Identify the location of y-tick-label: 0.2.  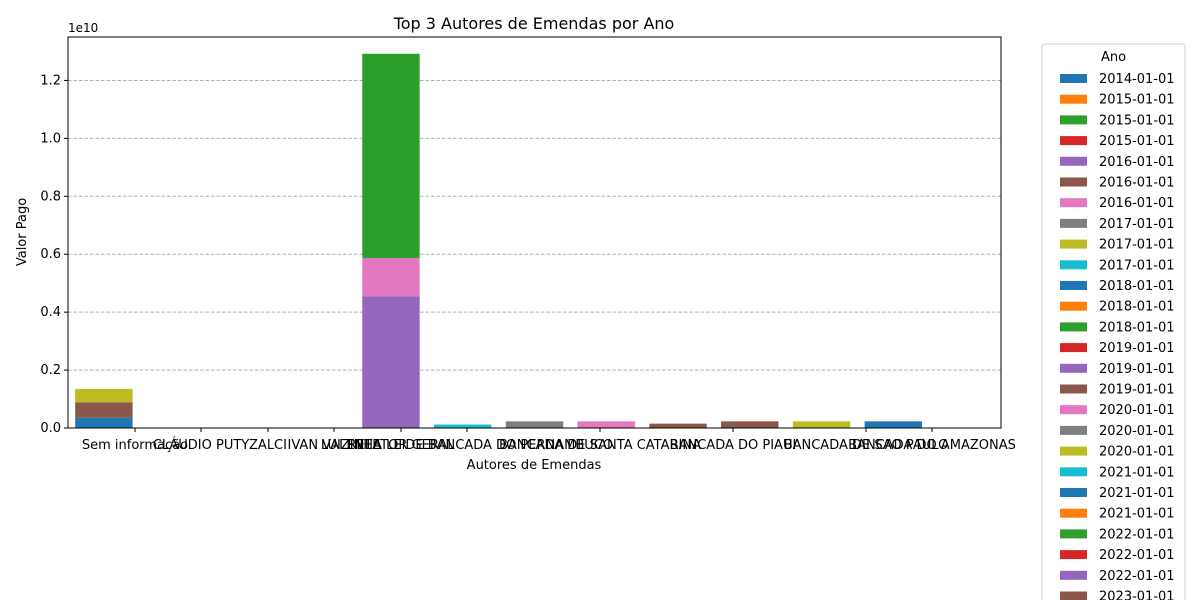
(50, 370).